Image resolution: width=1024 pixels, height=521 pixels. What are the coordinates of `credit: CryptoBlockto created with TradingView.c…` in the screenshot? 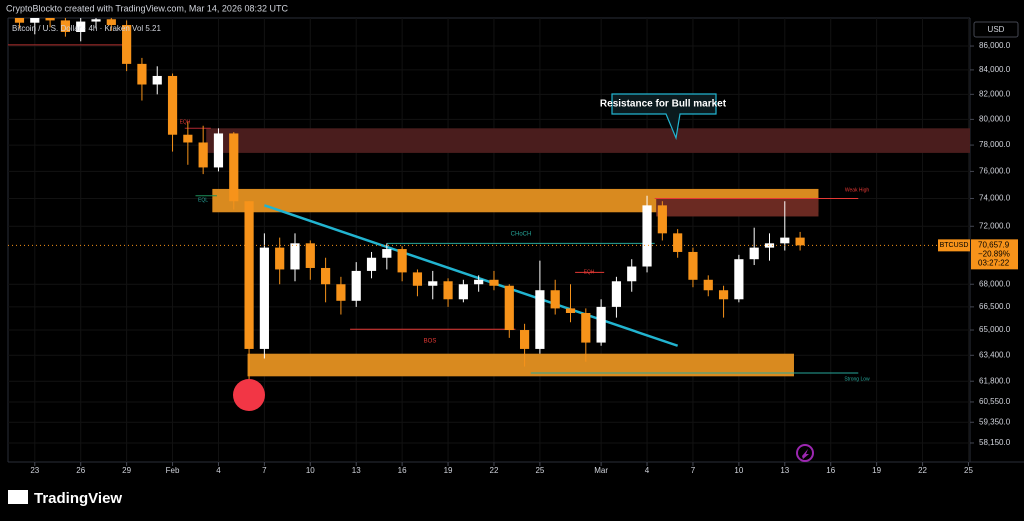 It's located at (147, 8).